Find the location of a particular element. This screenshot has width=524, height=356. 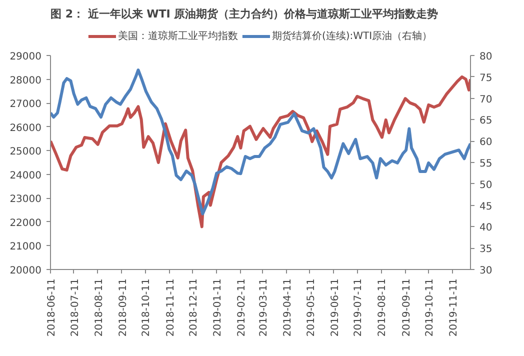

chart-title: 图 2： 近一年以来 WTI 原油期货（主力合约）价格与道琼斯工业平均指数走势 is located at coordinates (244, 14).